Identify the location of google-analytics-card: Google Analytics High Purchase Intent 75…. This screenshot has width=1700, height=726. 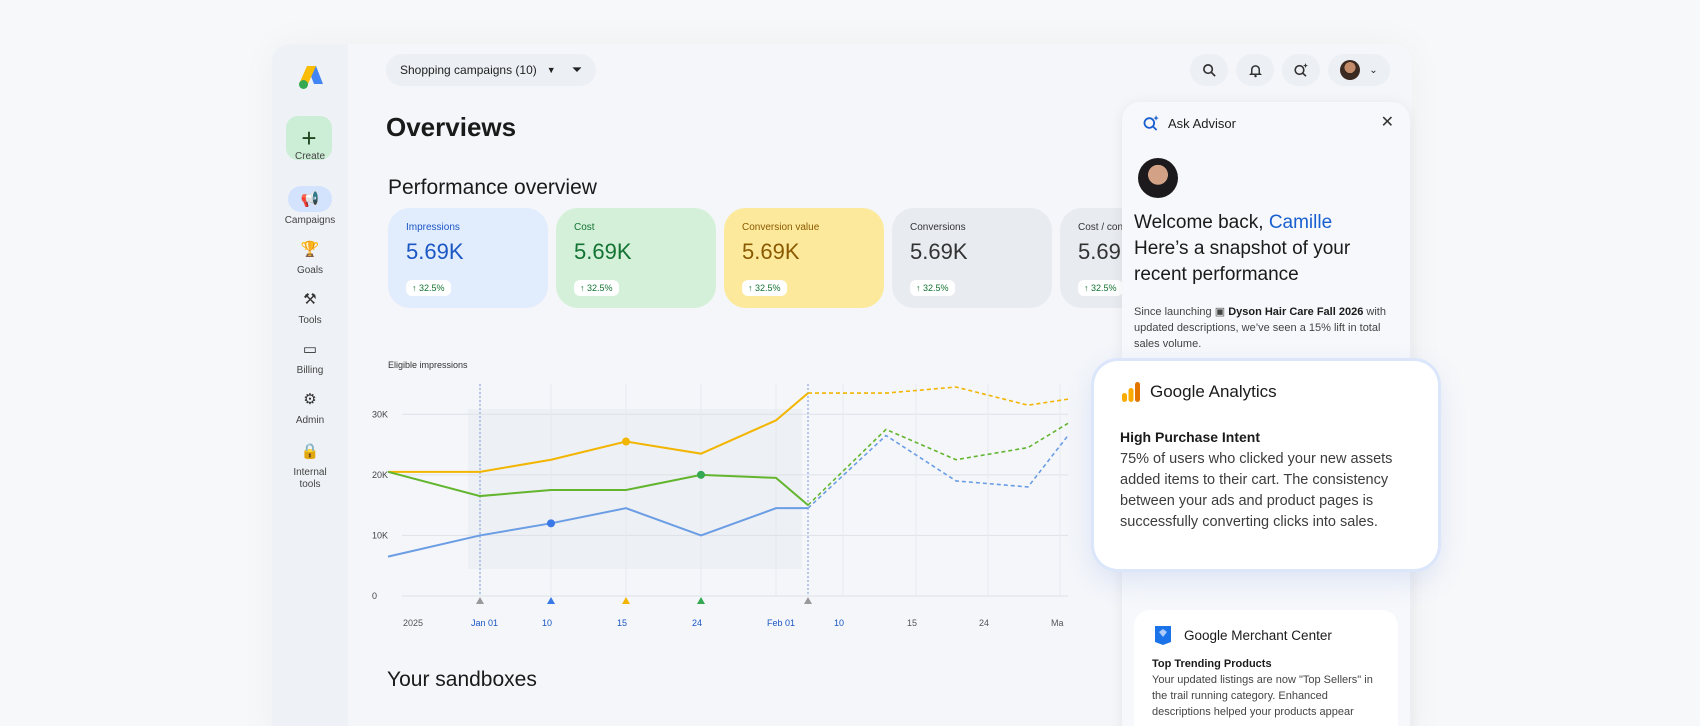
(1266, 465).